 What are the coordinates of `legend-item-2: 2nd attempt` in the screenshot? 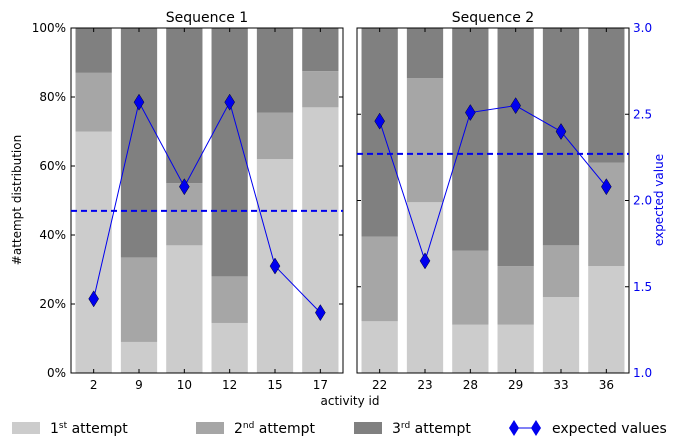 It's located at (255, 429).